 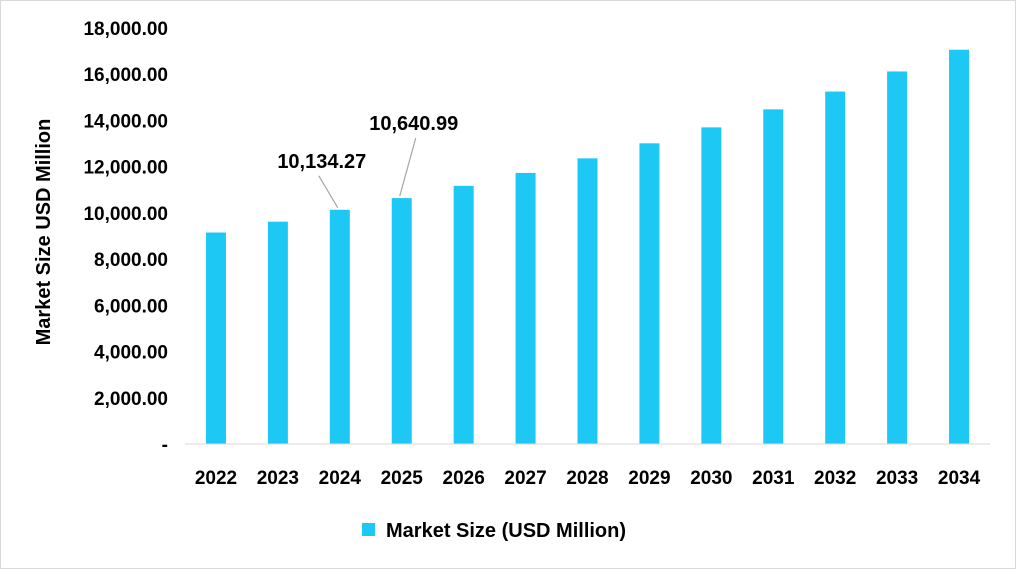 I want to click on x-tick-label: 2022, so click(x=216, y=478).